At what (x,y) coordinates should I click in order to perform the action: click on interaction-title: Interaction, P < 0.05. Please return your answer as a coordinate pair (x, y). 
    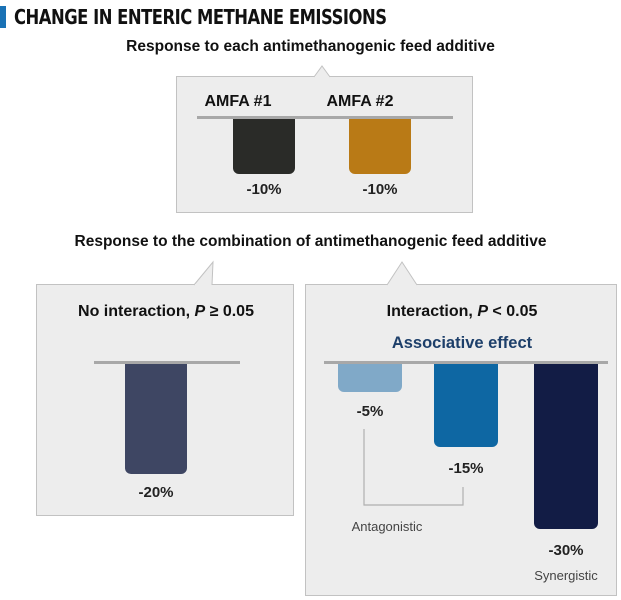
    Looking at the image, I should click on (462, 311).